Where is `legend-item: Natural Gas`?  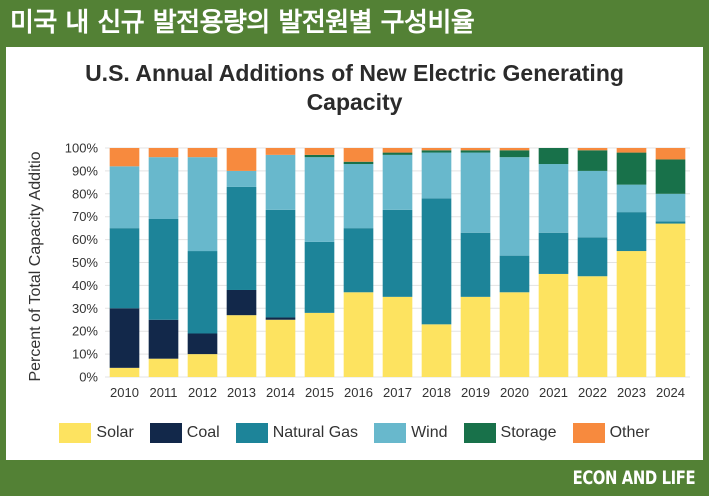
legend-item: Natural Gas is located at coordinates (297, 433).